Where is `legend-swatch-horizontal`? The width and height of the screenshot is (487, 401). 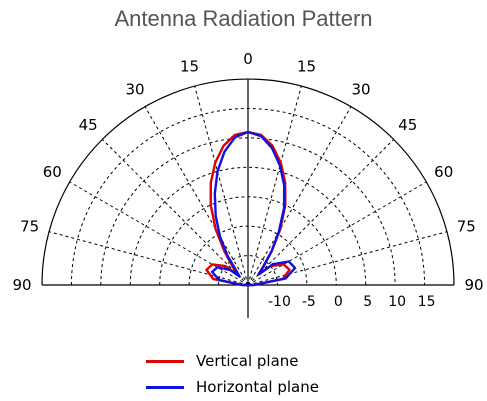 legend-swatch-horizontal is located at coordinates (165, 387).